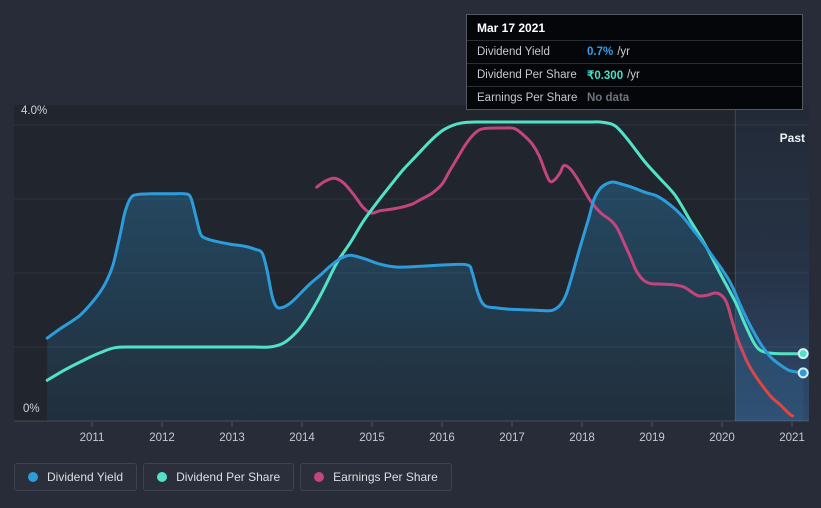 This screenshot has width=821, height=508. I want to click on legend-item-dividend-yield: Dividend Yield, so click(76, 477).